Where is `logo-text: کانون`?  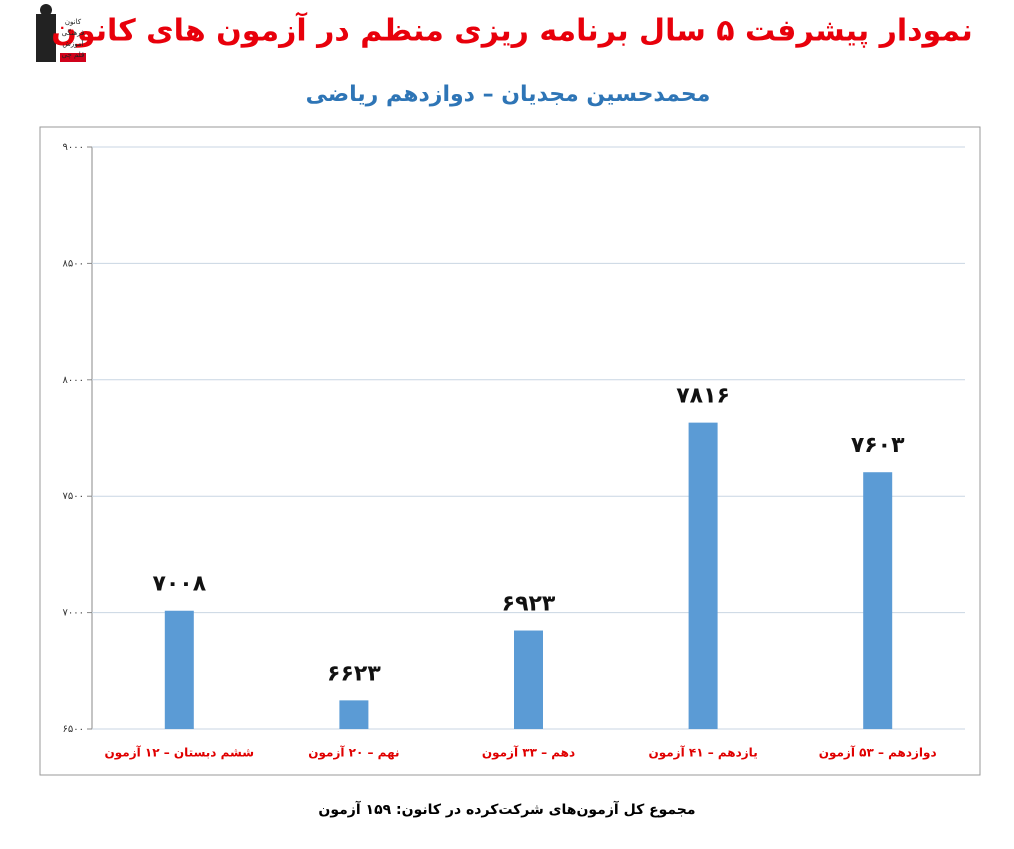 logo-text: کانون is located at coordinates (73, 22).